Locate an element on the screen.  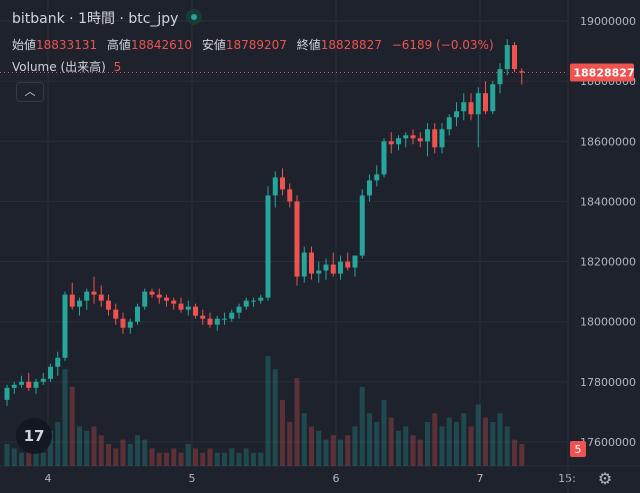
chevron-up-icon: ︿ is located at coordinates (30, 91).